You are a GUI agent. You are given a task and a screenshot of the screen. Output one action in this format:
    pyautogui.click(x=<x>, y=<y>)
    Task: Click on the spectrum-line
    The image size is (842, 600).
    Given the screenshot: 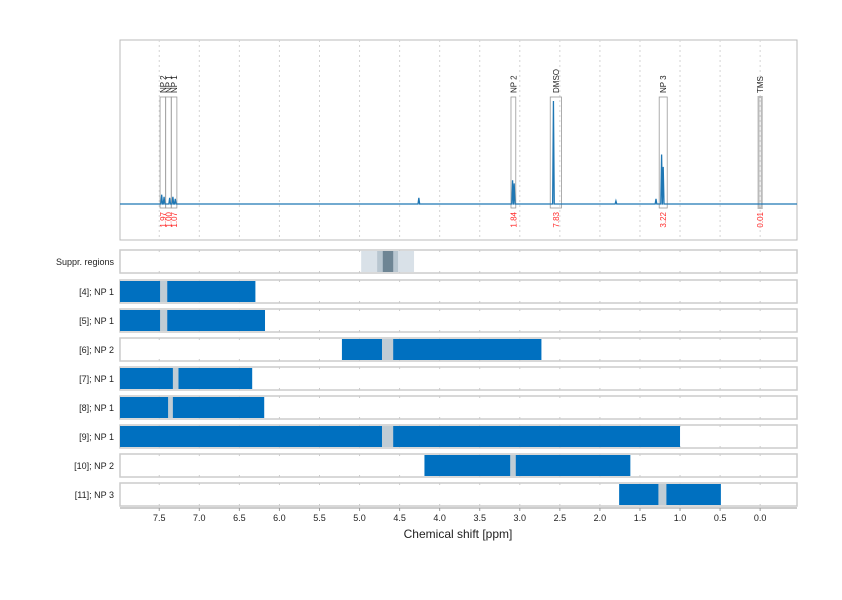 What is the action you would take?
    pyautogui.click(x=458, y=152)
    